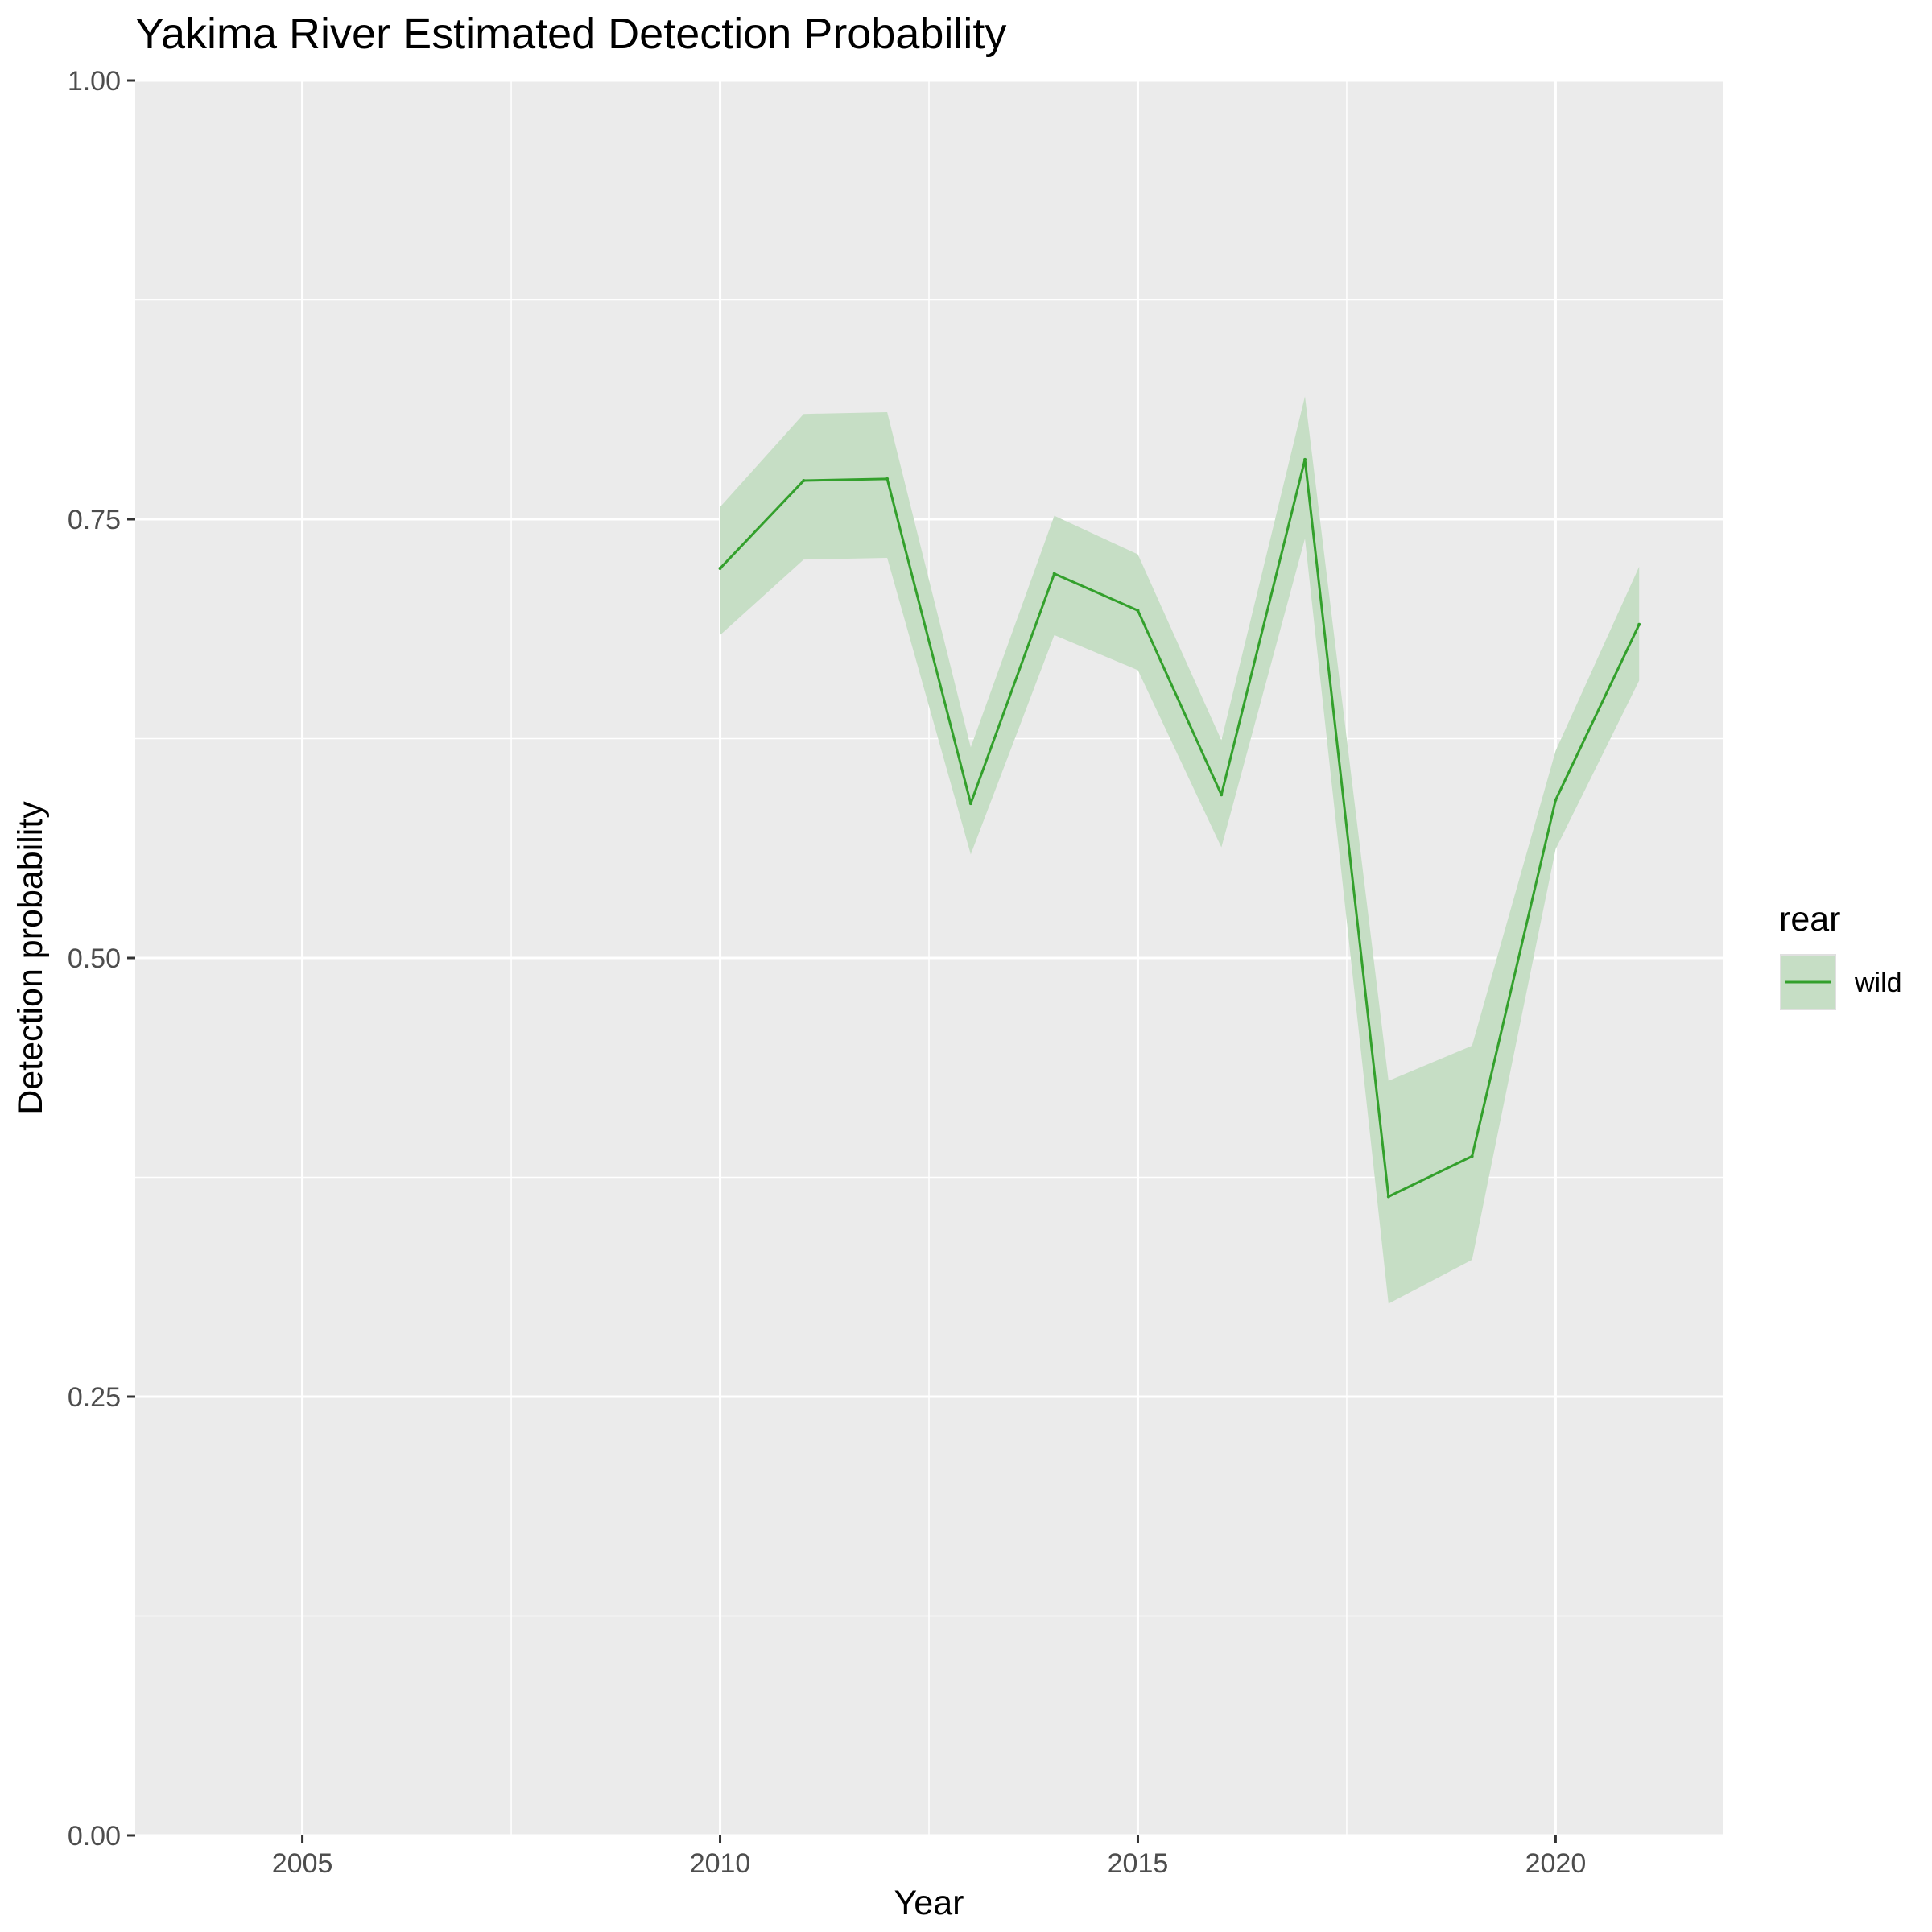 This screenshot has width=1932, height=1932. I want to click on y-tick-label: 0.50, so click(94, 958).